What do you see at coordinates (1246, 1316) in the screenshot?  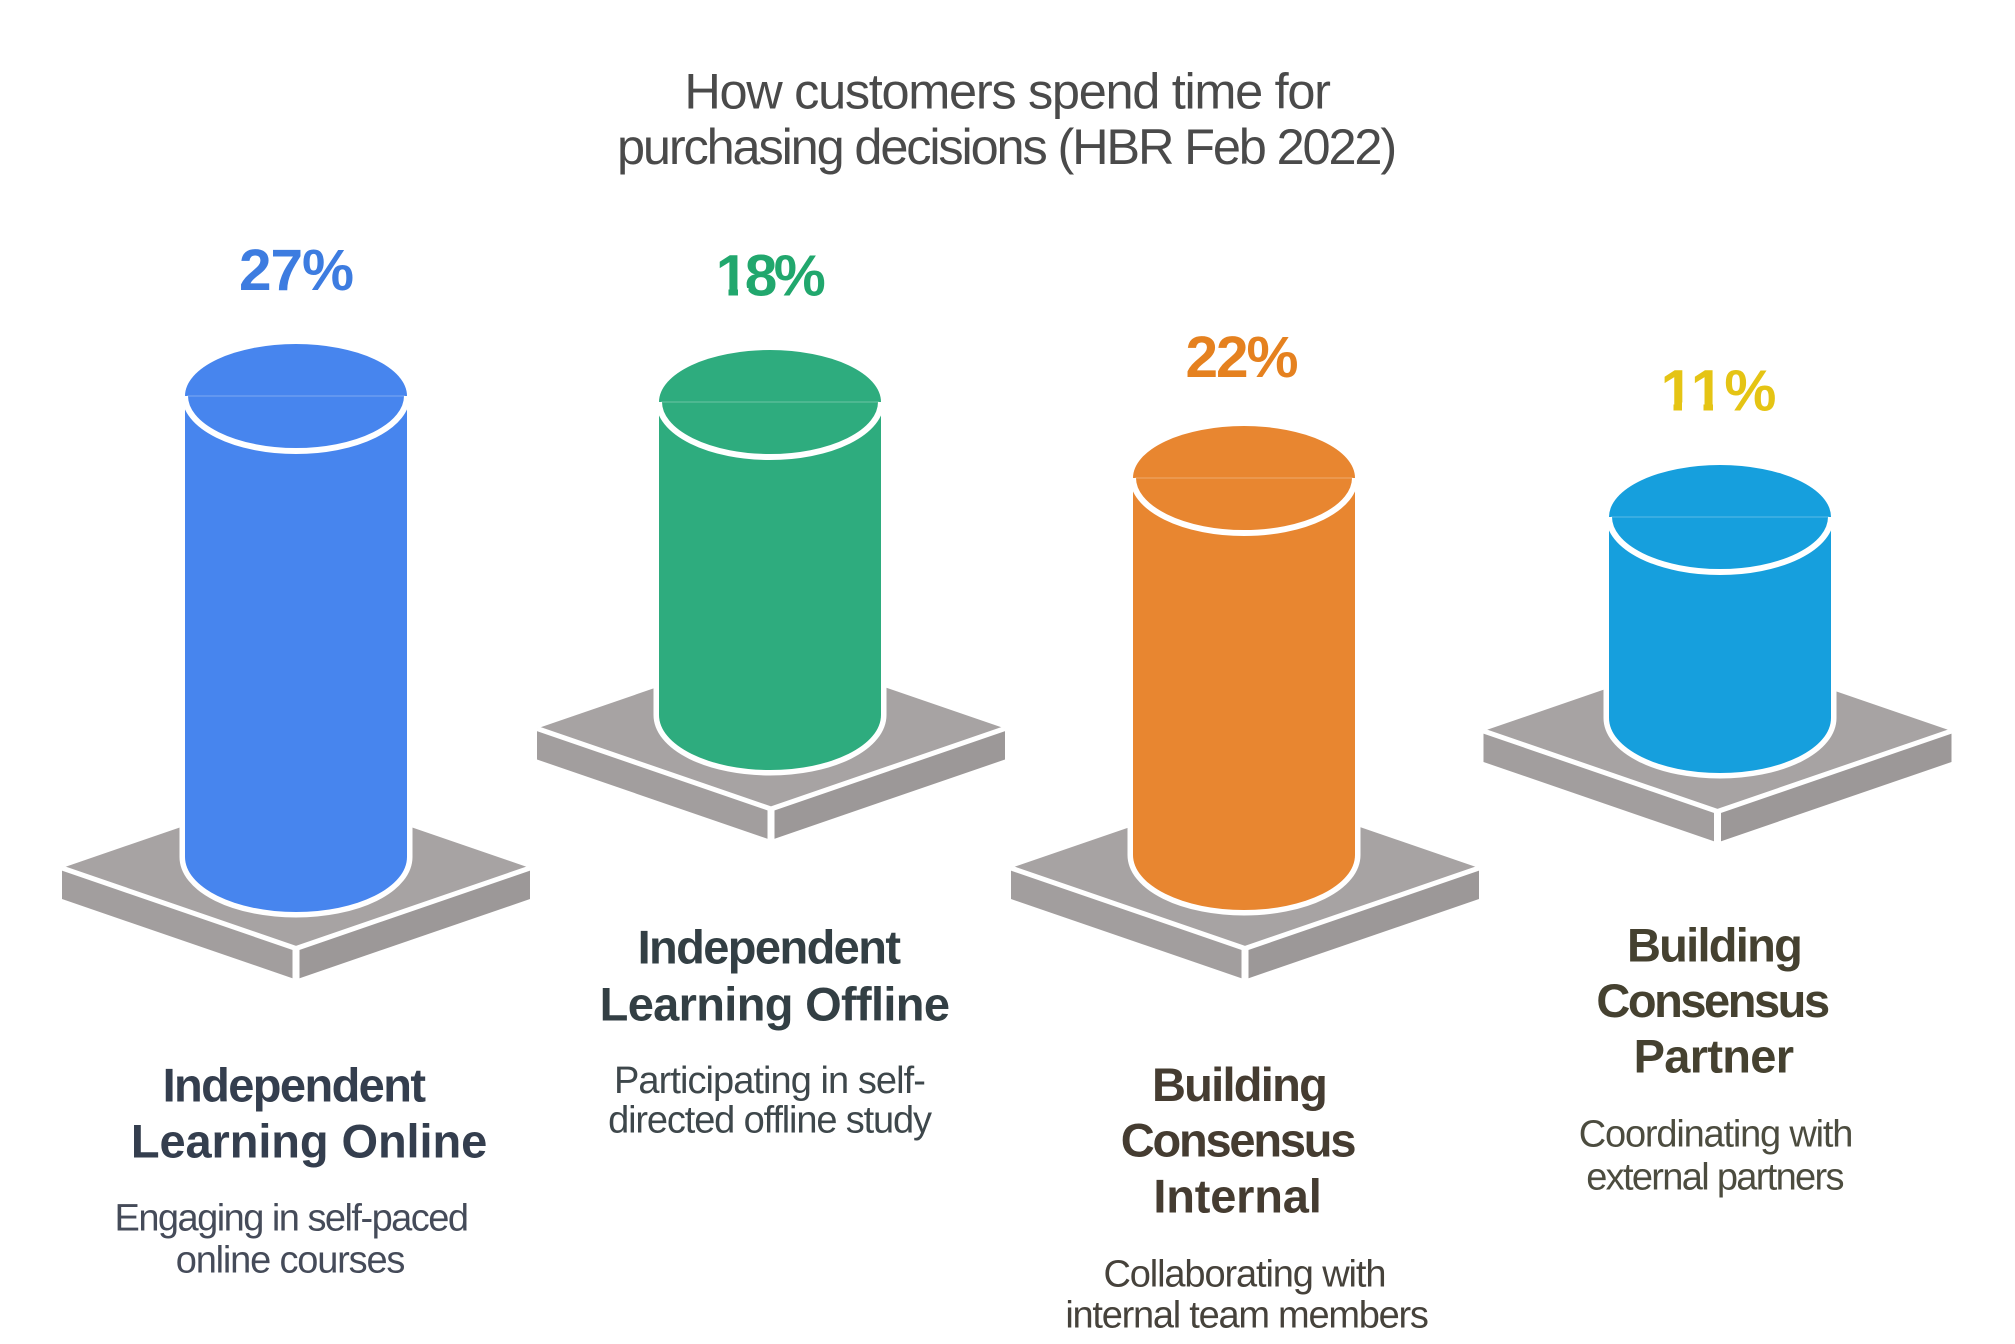 I see `svg-text: internal team members` at bounding box center [1246, 1316].